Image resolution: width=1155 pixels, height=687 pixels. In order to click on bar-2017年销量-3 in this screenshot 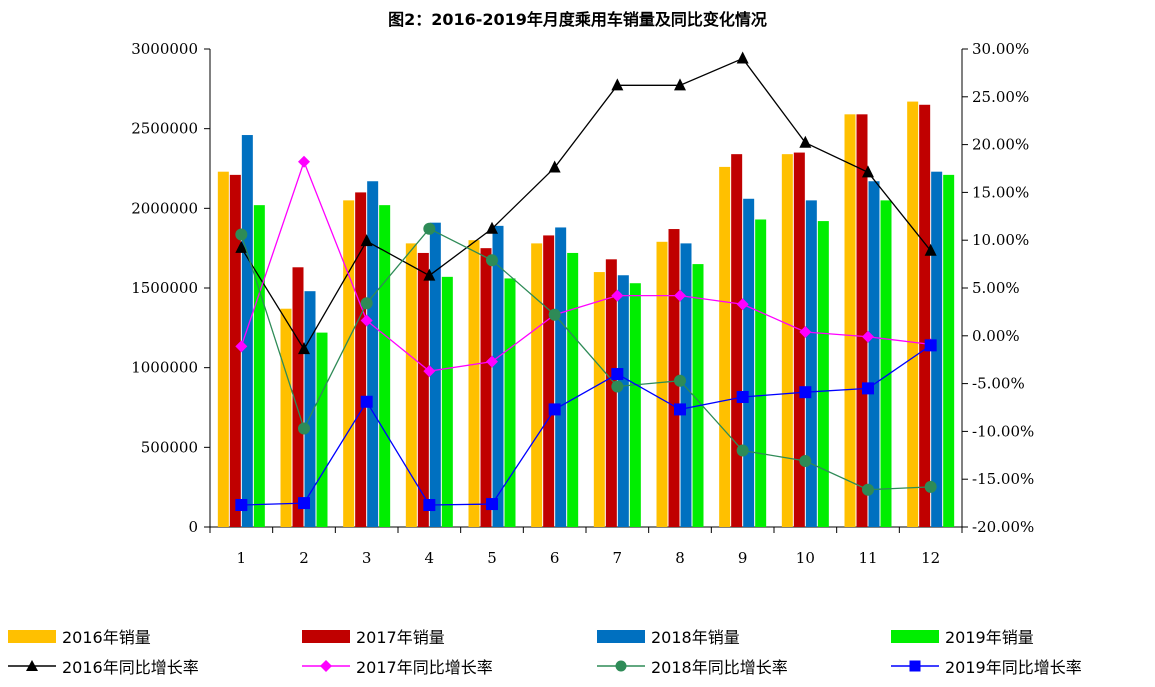, I will do `click(361, 359)`.